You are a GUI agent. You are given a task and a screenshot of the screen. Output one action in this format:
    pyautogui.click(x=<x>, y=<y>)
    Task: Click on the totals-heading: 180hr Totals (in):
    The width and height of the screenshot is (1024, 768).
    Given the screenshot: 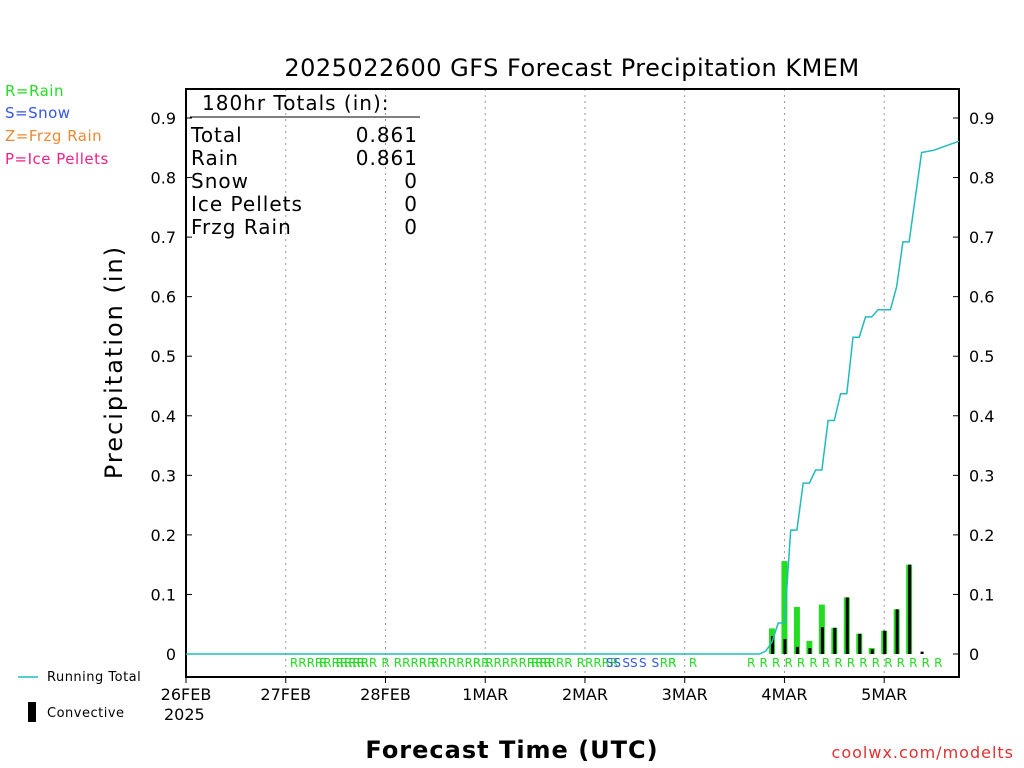 What is the action you would take?
    pyautogui.click(x=296, y=103)
    